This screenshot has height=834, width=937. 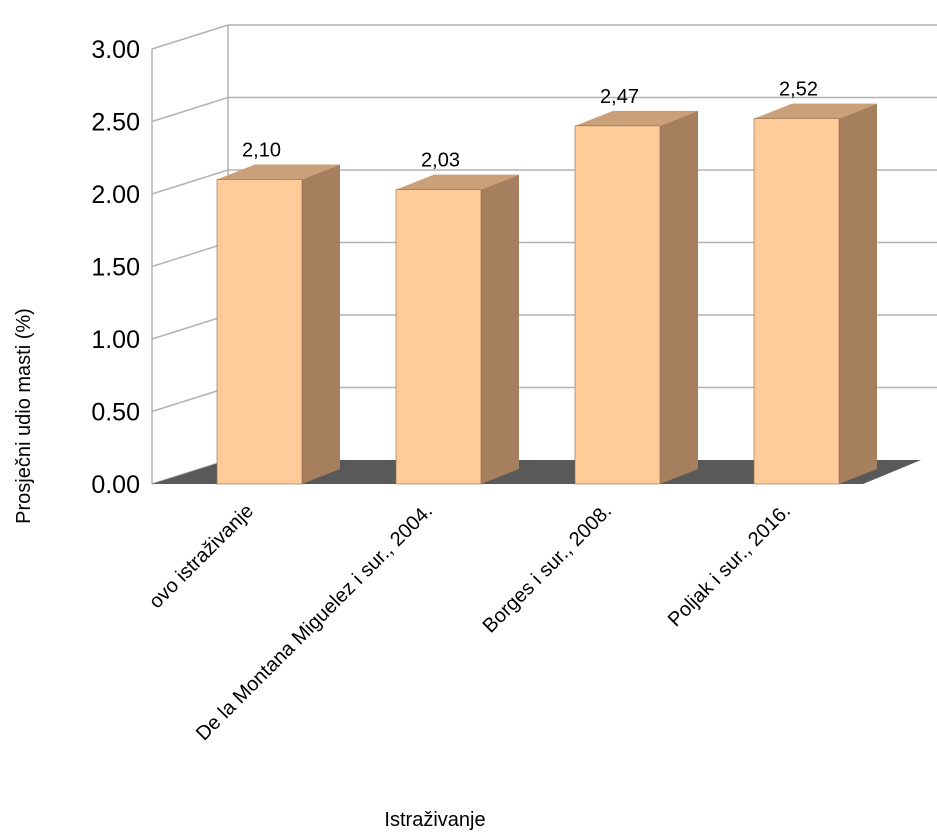 What do you see at coordinates (201, 556) in the screenshot?
I see `x-tick-label: ovo istraživanje` at bounding box center [201, 556].